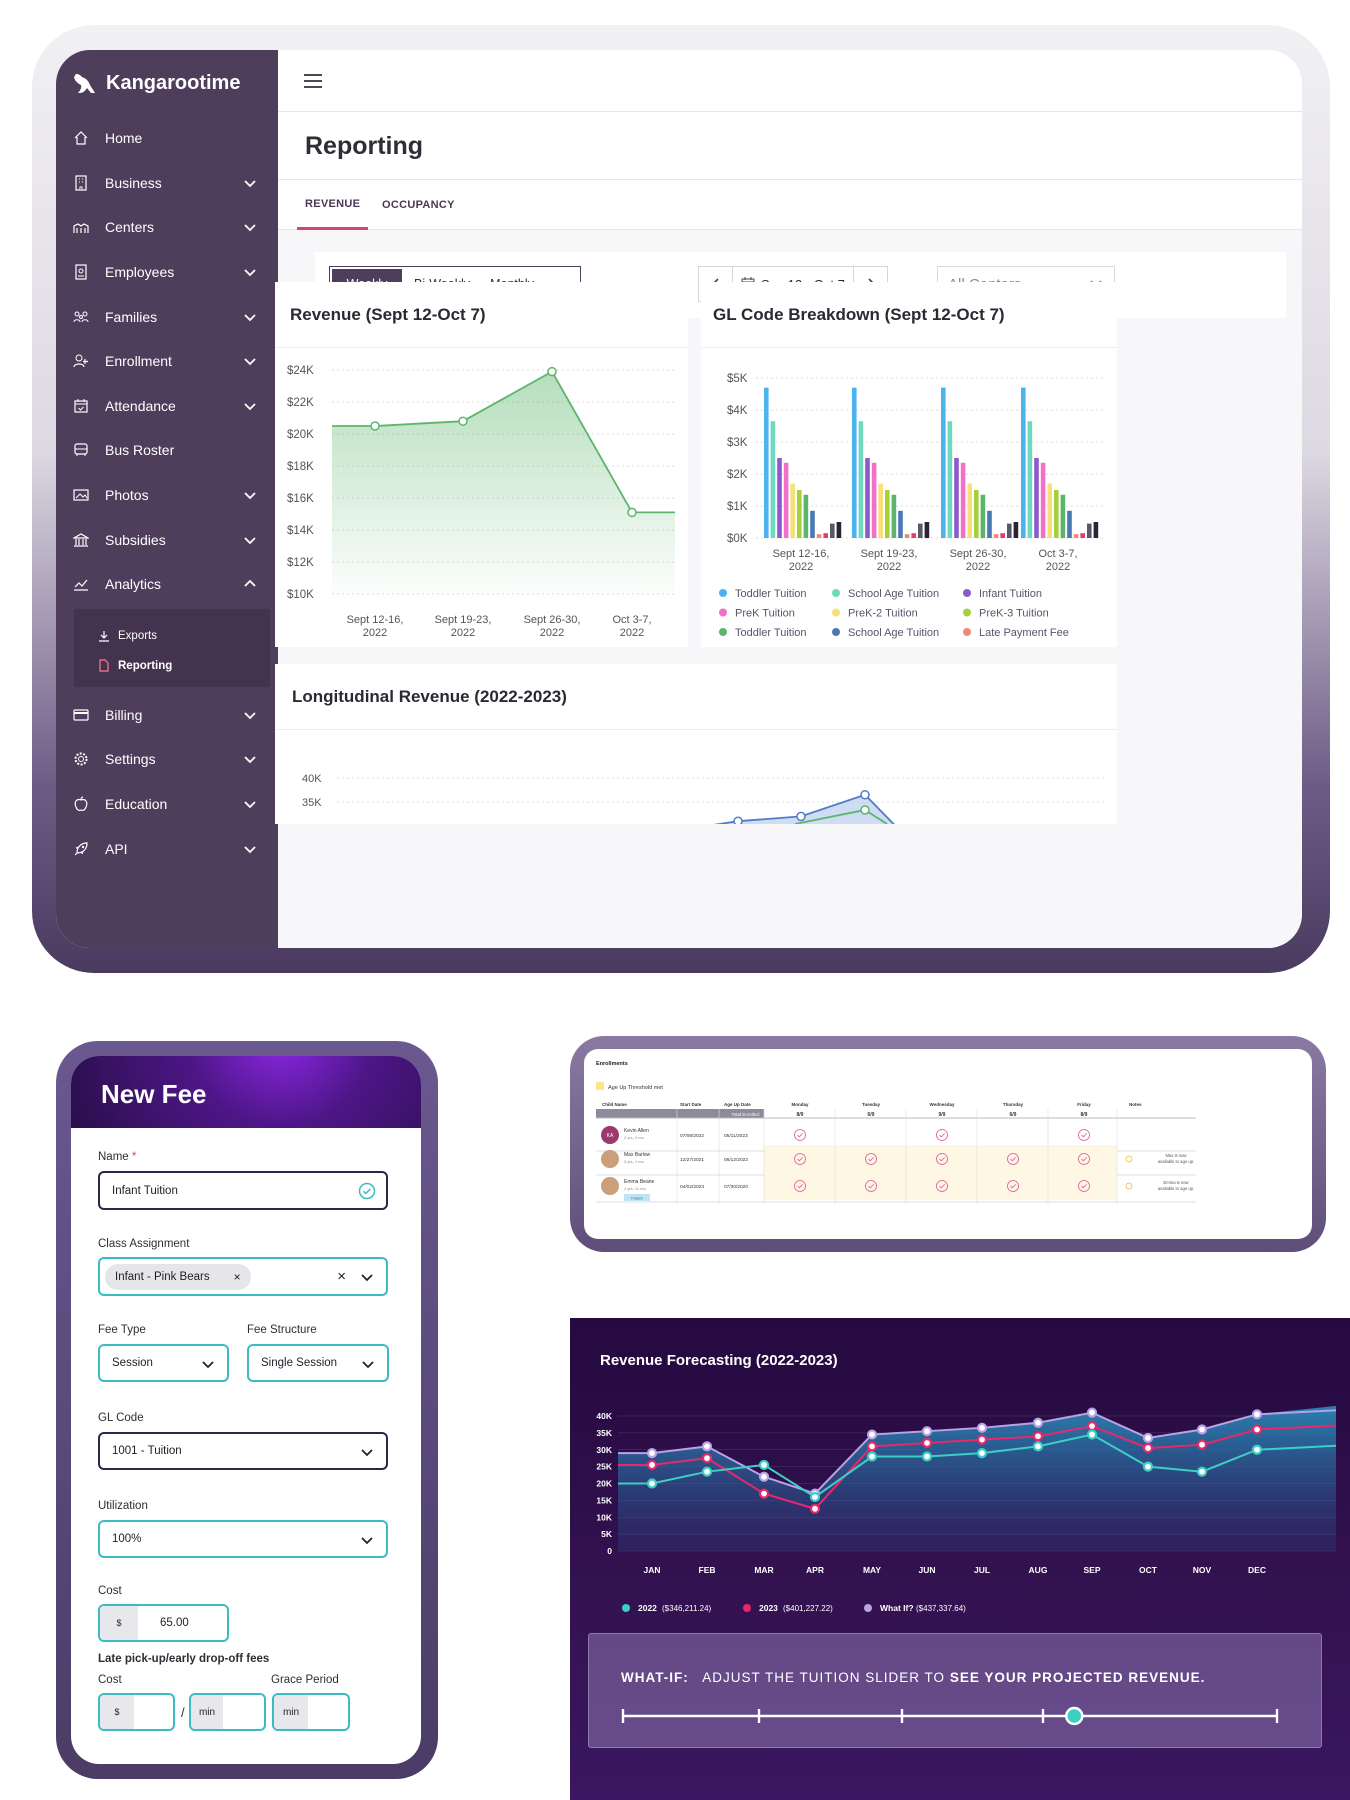  Describe the element at coordinates (162, 1276) in the screenshot. I see `class-chip-label: Infant - Pink Bears` at that location.